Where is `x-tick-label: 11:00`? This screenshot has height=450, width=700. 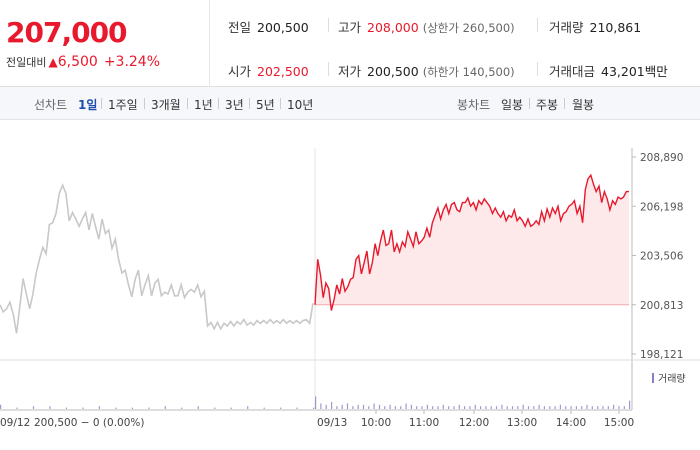
x-tick-label: 11:00 is located at coordinates (424, 423).